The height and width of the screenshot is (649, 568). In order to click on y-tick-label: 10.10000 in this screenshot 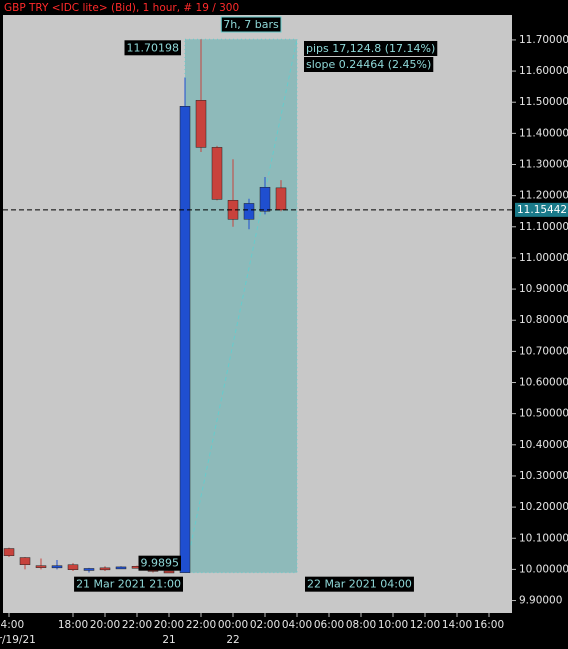, I will do `click(543, 538)`.